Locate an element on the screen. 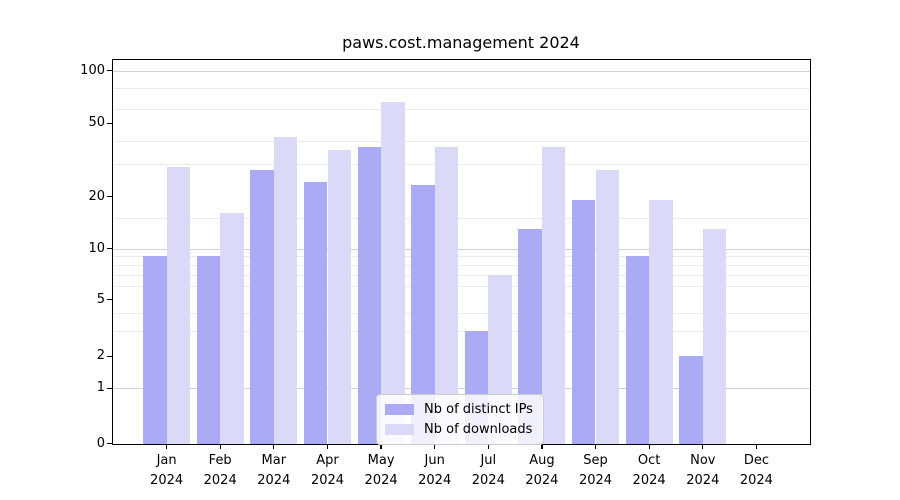 Image resolution: width=900 pixels, height=500 pixels. x-tick-label-jun: Jun 2024 is located at coordinates (435, 470).